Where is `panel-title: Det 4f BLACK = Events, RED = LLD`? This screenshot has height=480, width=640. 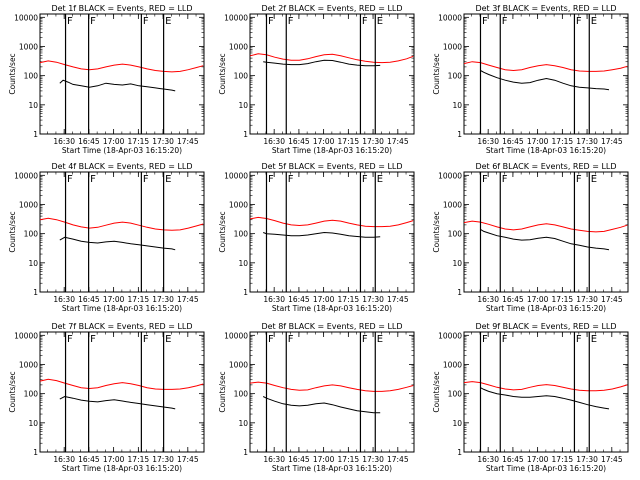
panel-title: Det 4f BLACK = Events, RED = LLD is located at coordinates (121, 166).